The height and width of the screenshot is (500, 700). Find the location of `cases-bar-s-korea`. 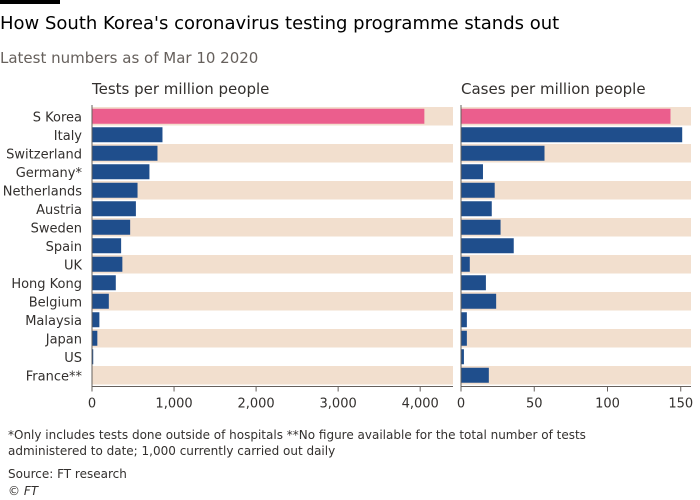

cases-bar-s-korea is located at coordinates (566, 116).